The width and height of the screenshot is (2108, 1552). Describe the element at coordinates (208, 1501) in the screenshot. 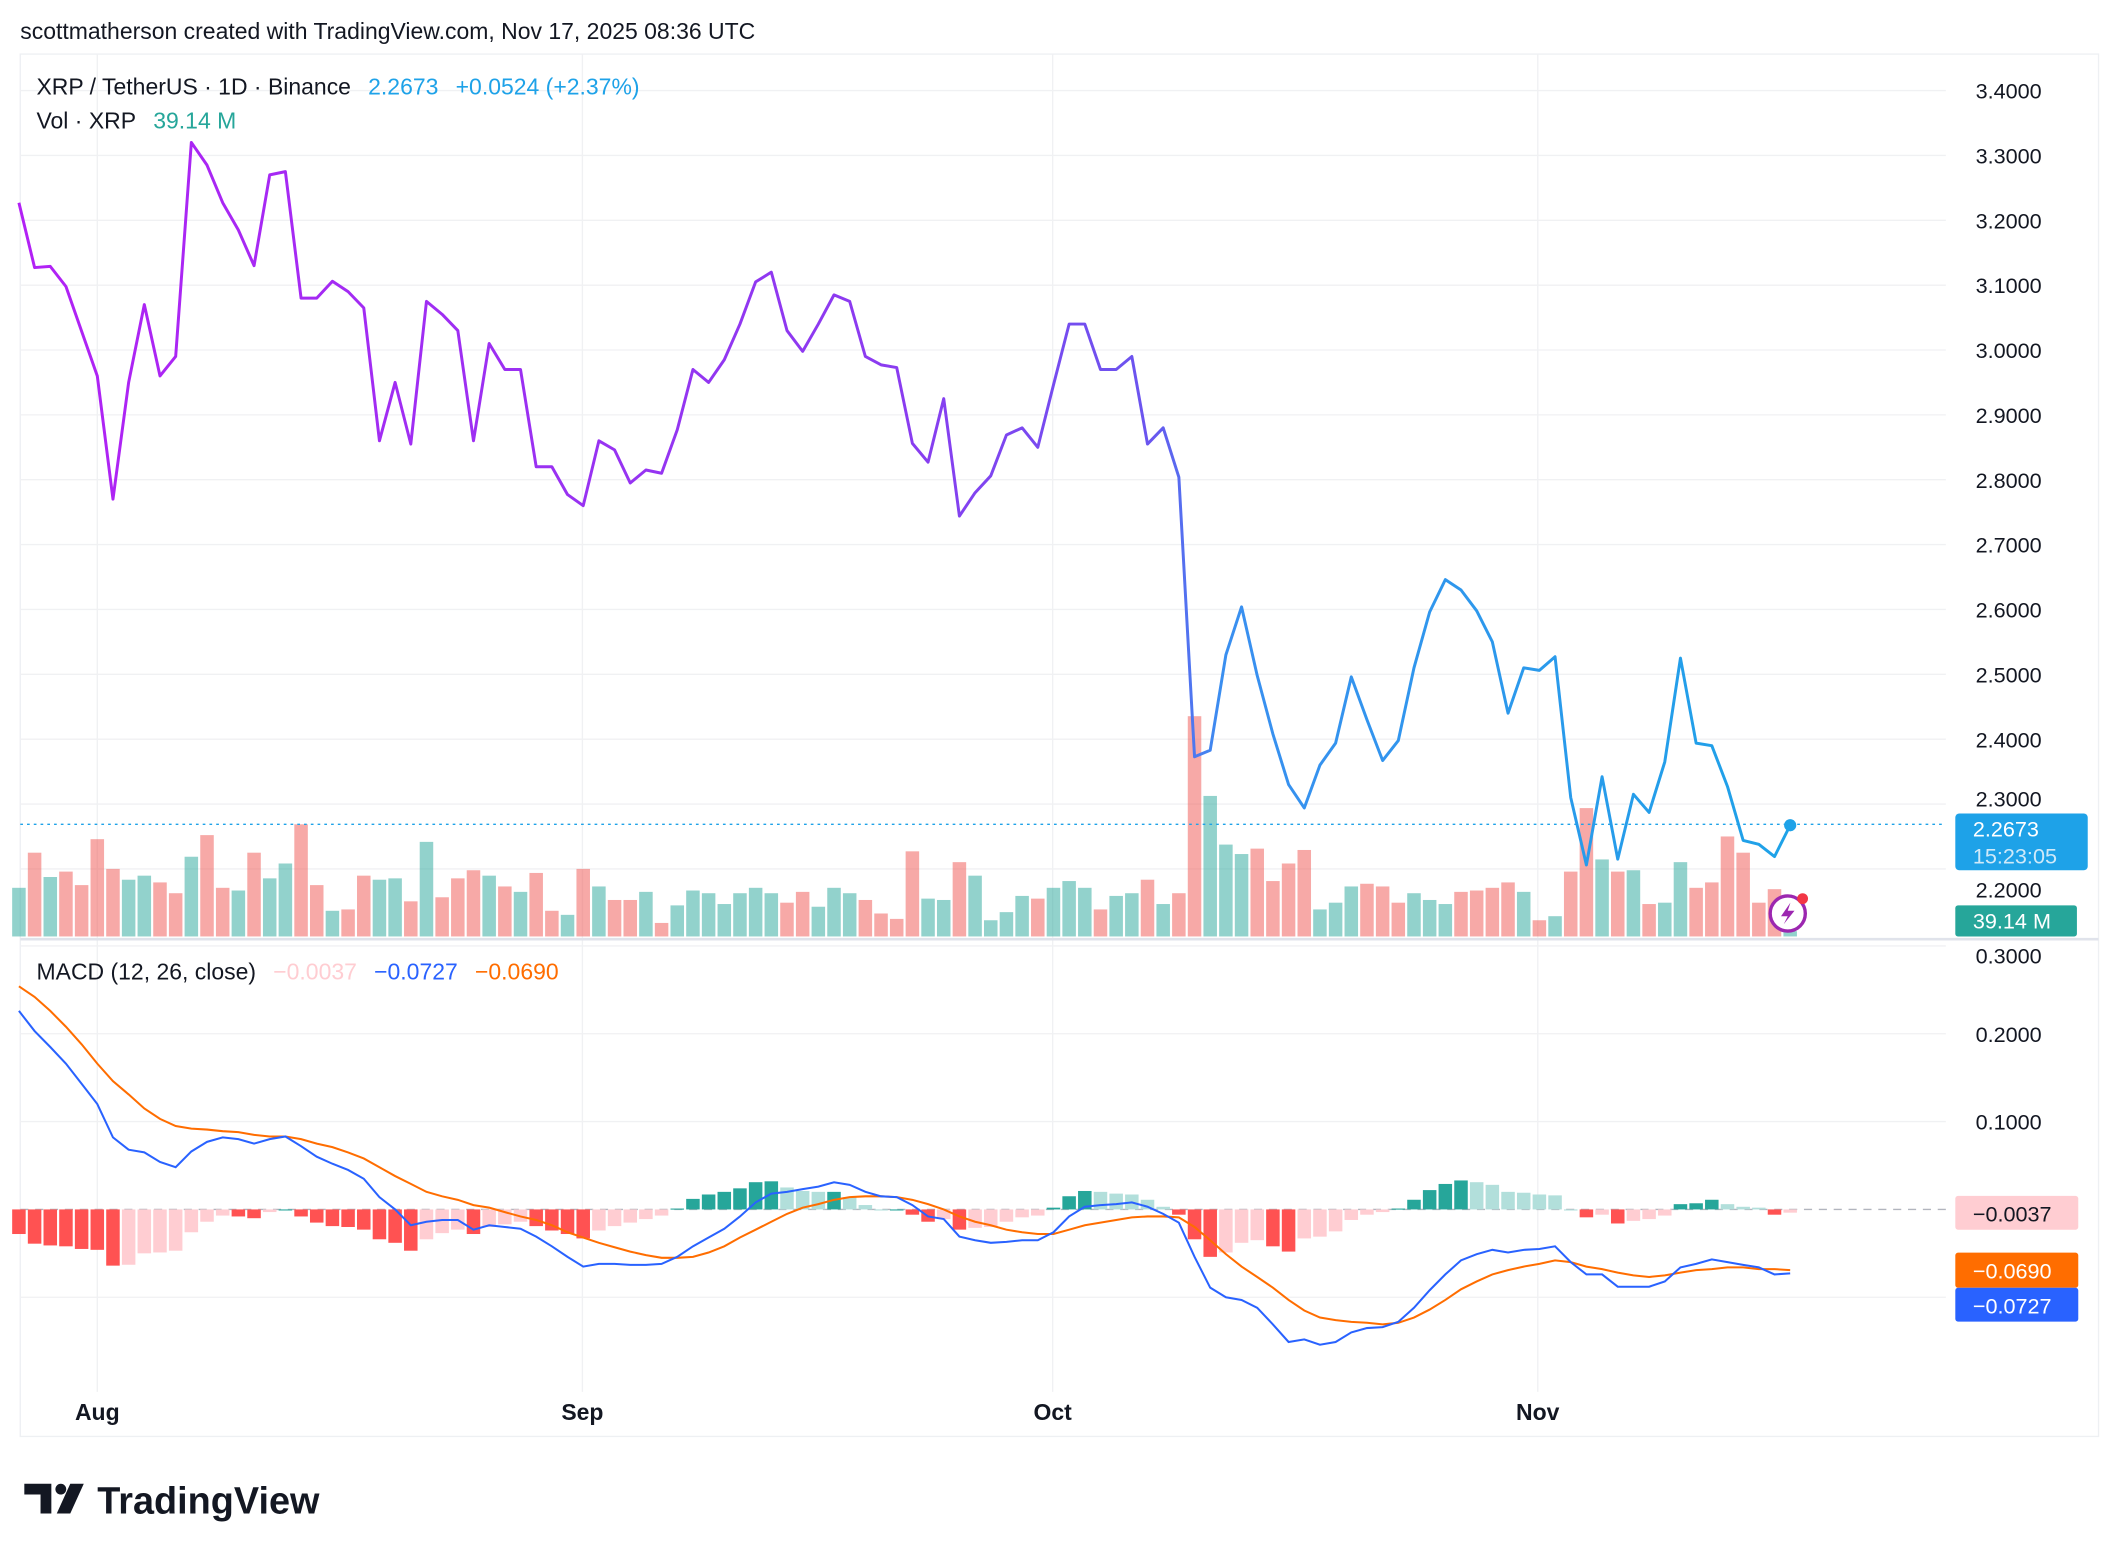

I see `logo-text: TradingView` at that location.